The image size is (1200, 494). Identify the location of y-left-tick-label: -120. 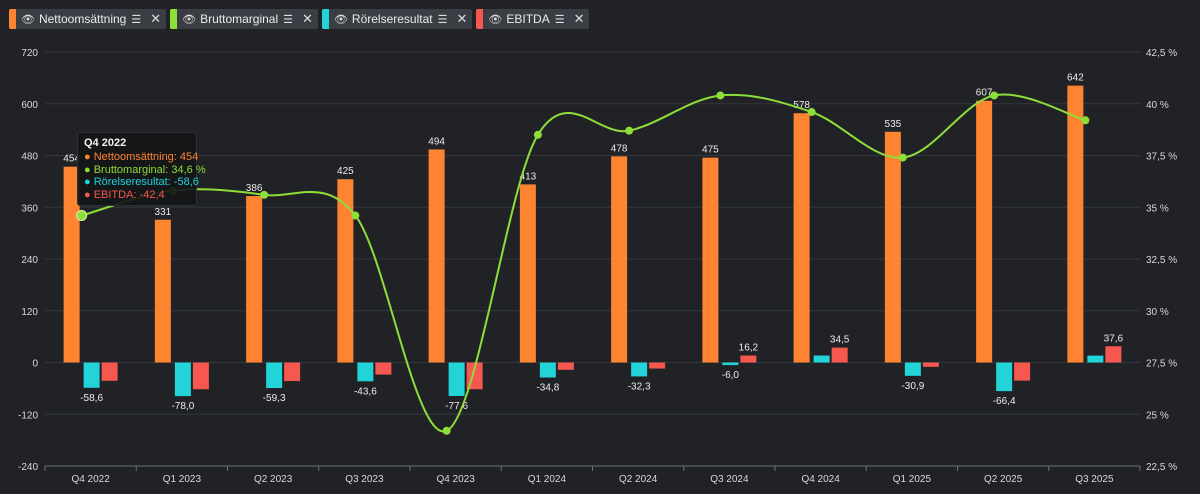
(28, 415).